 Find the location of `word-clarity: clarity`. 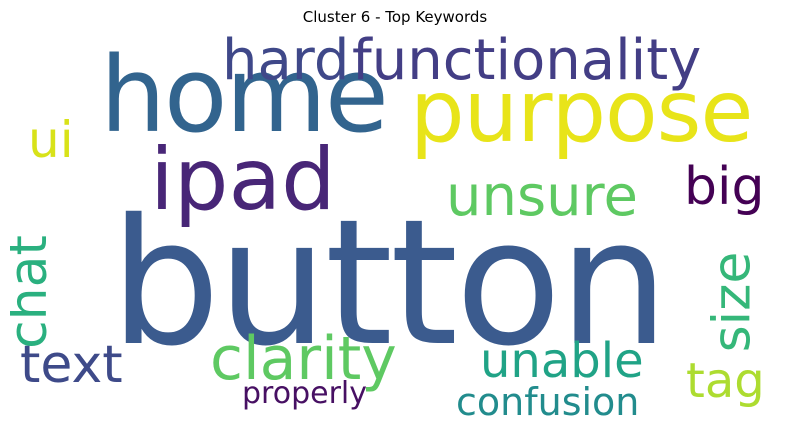

word-clarity: clarity is located at coordinates (303, 359).